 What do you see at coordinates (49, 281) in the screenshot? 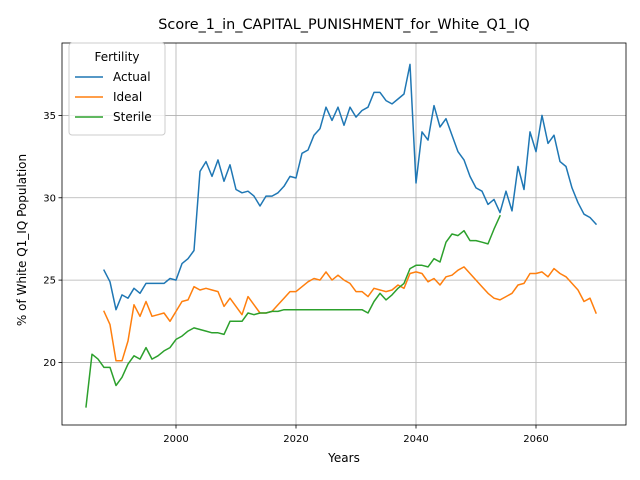
I see `y-tick-label: 25` at bounding box center [49, 281].